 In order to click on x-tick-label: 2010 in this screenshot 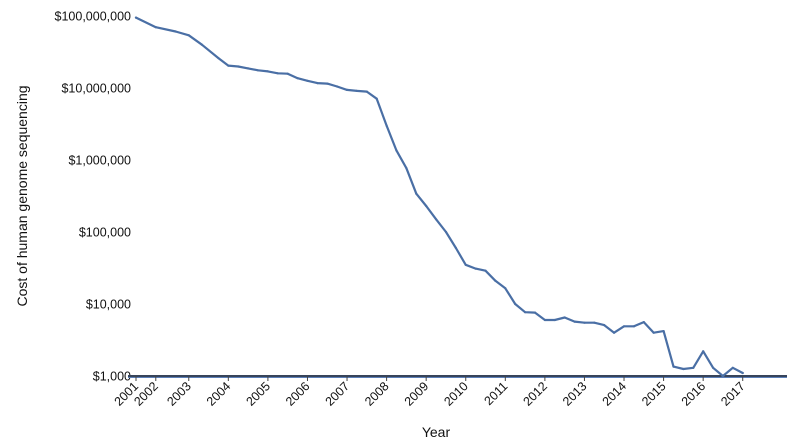, I will do `click(456, 394)`.